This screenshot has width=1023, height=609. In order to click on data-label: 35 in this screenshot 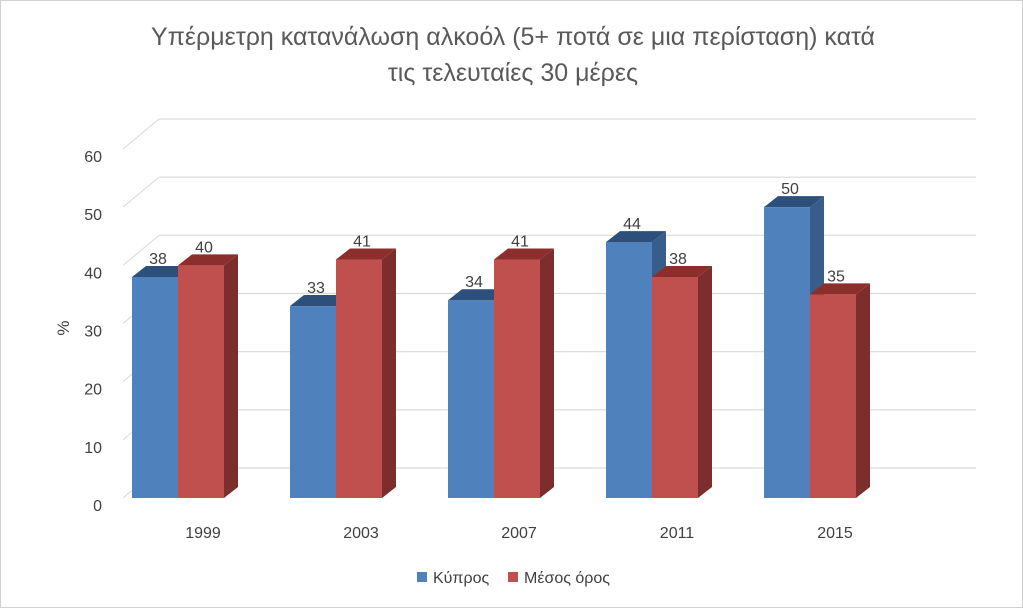, I will do `click(836, 276)`.